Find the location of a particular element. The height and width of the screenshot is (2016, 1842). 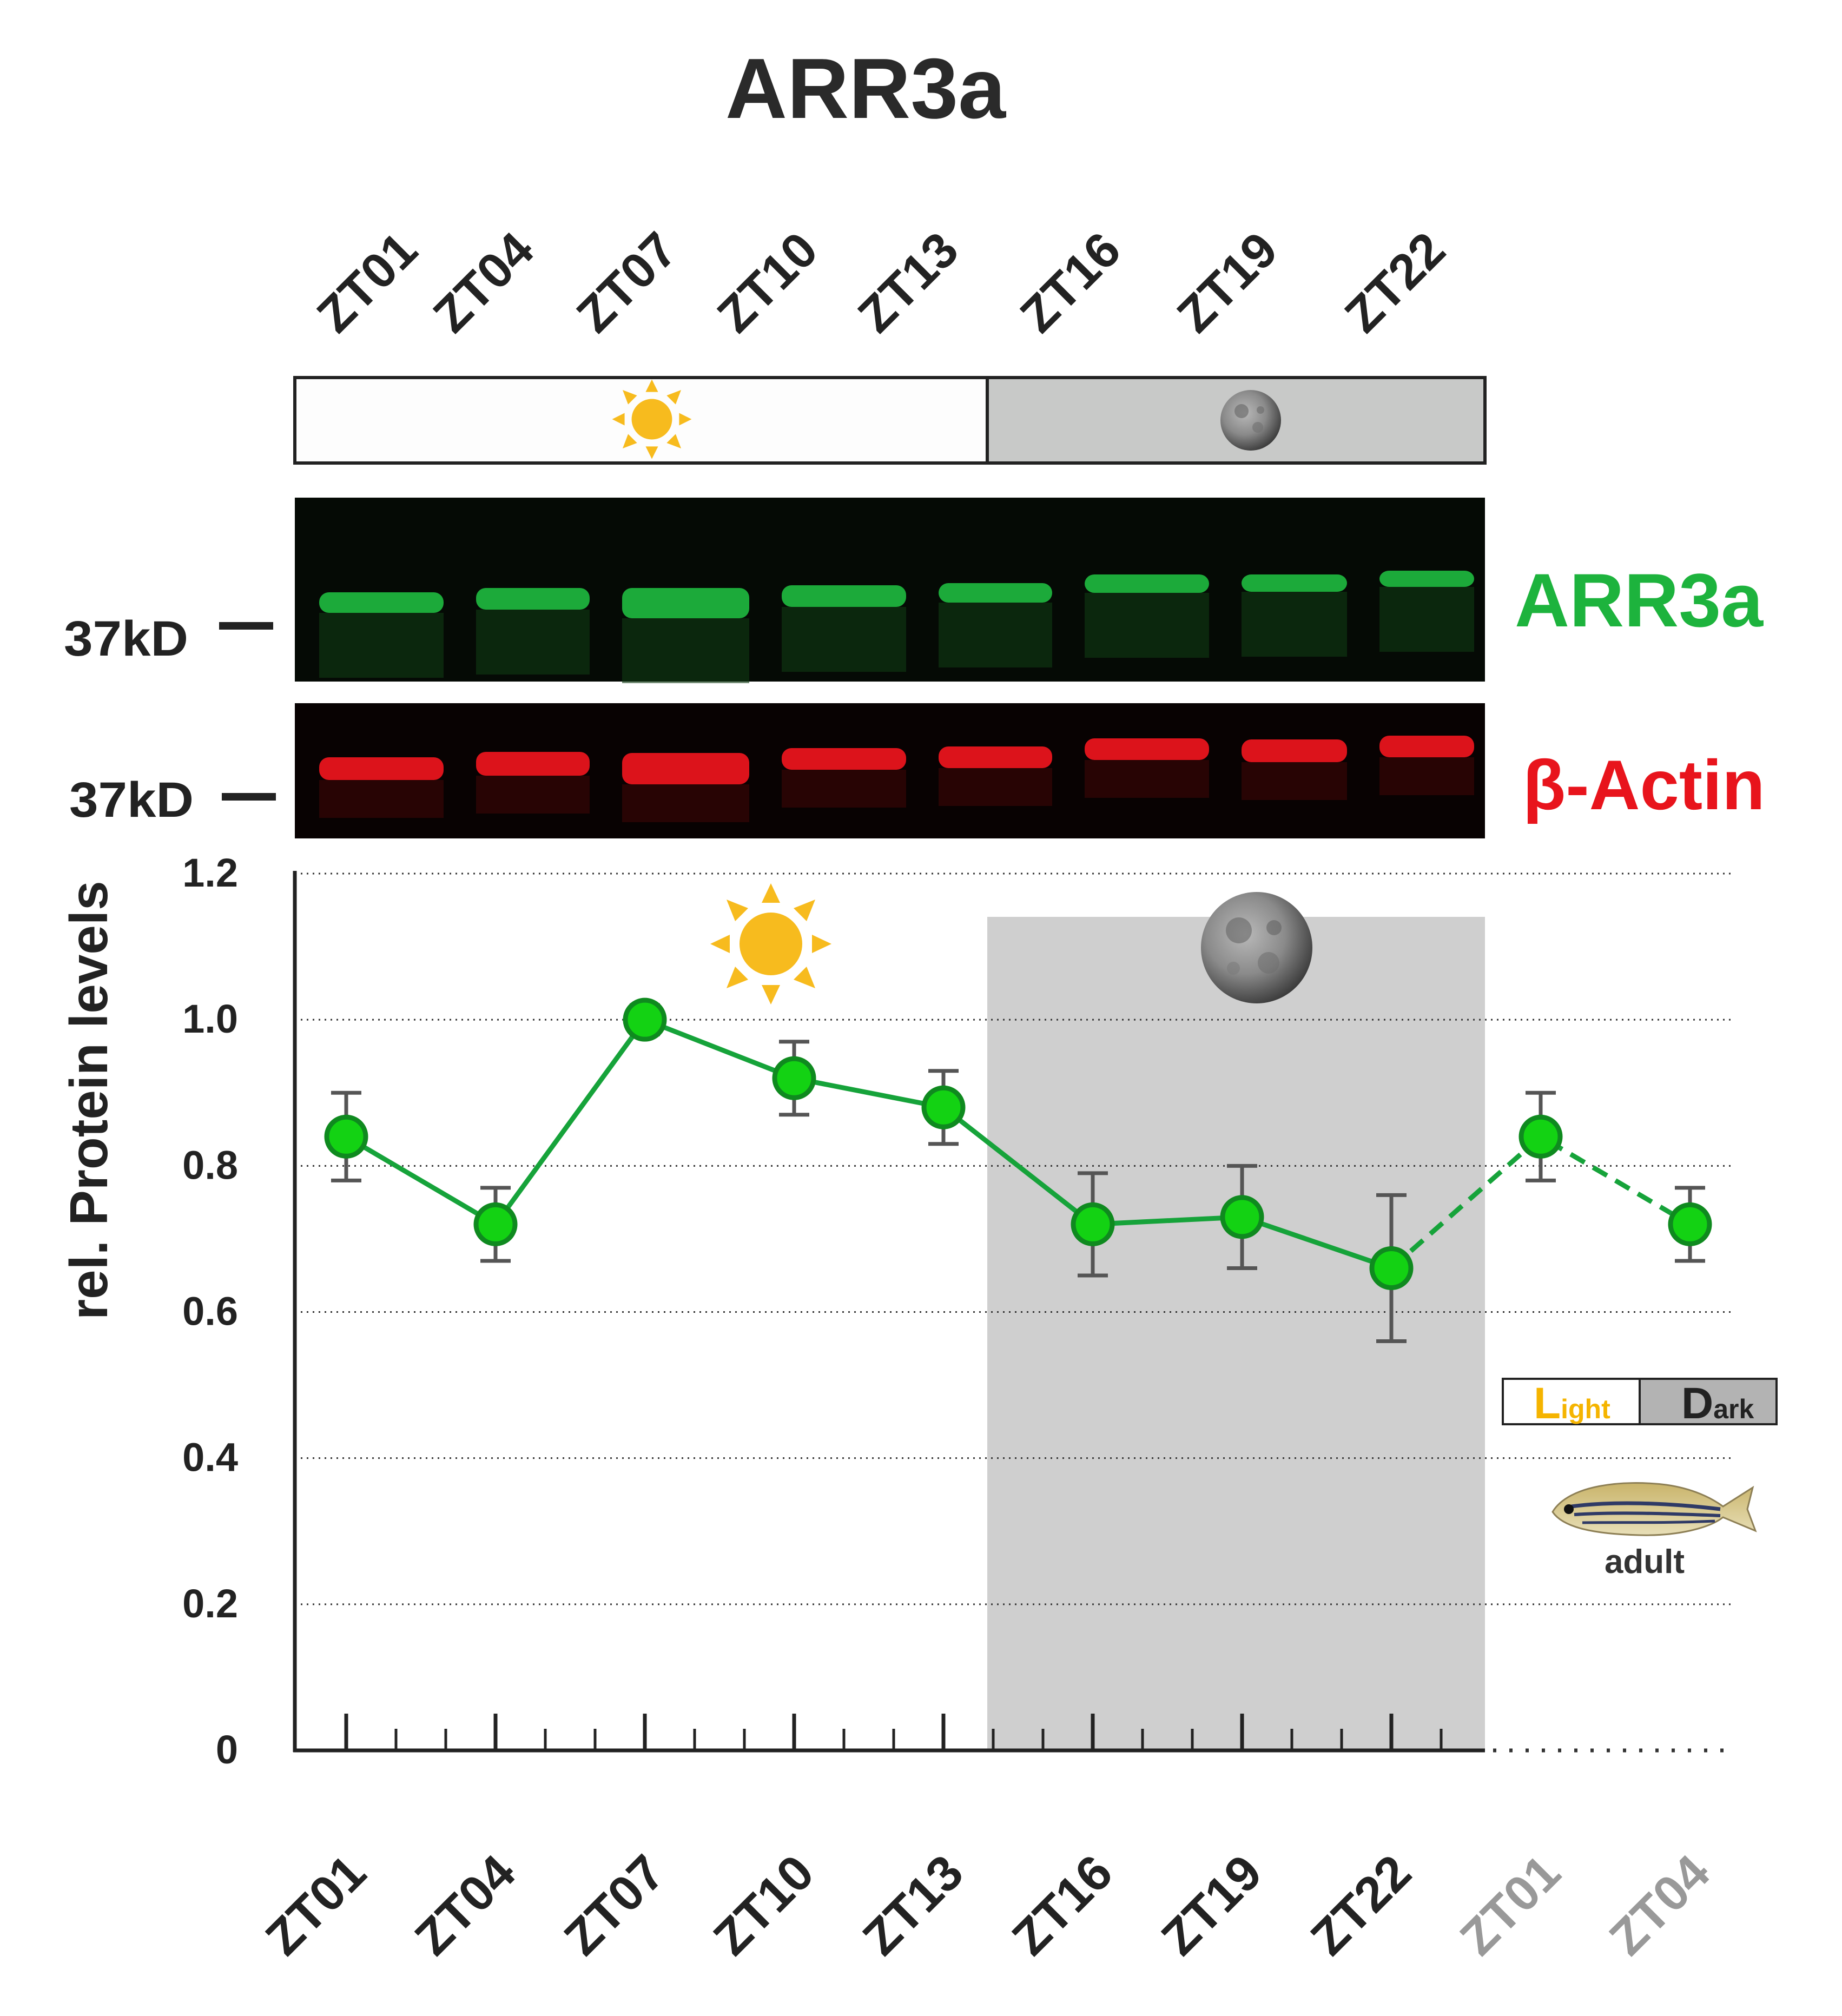

arr3a-band-zt13 is located at coordinates (995, 593).